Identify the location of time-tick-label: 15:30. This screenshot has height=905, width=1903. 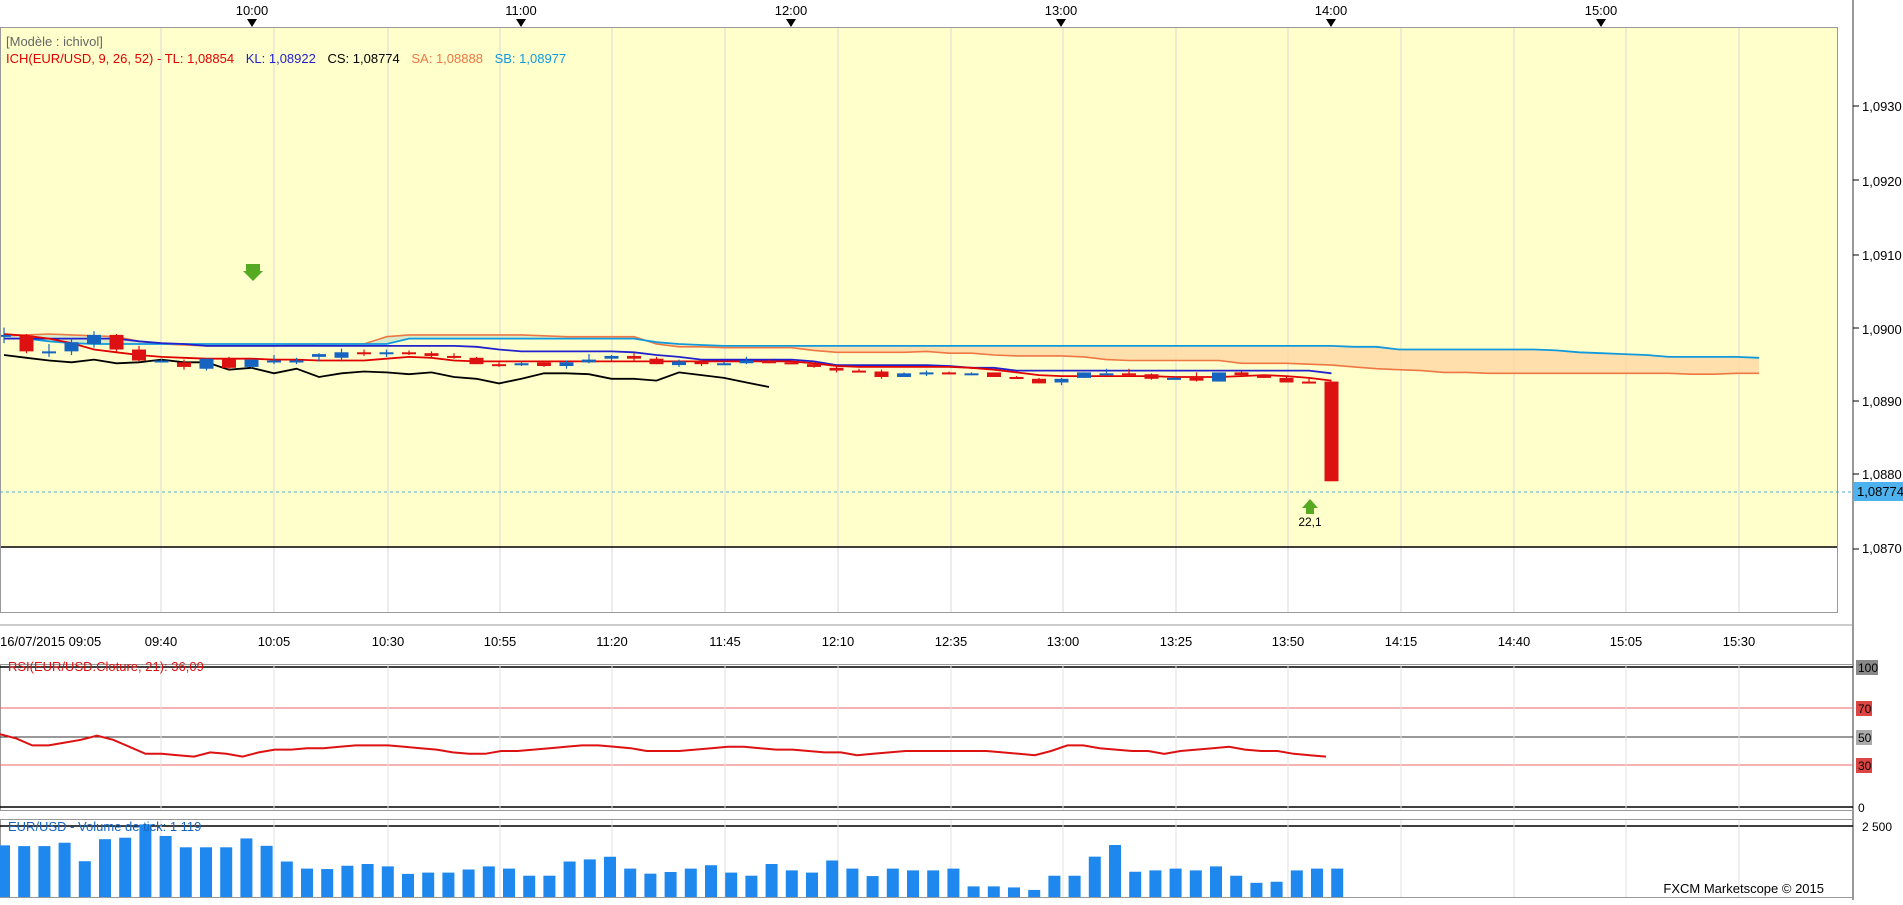
(1739, 641).